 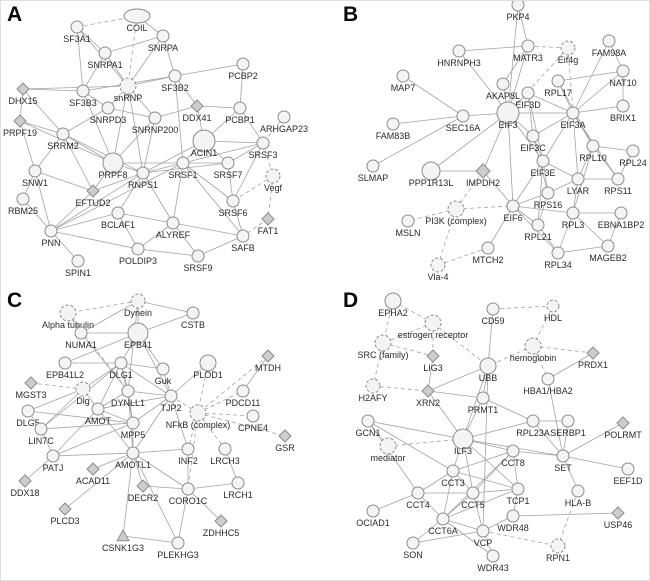 What do you see at coordinates (478, 485) in the screenshot?
I see `edge-CCT8--CCT6A` at bounding box center [478, 485].